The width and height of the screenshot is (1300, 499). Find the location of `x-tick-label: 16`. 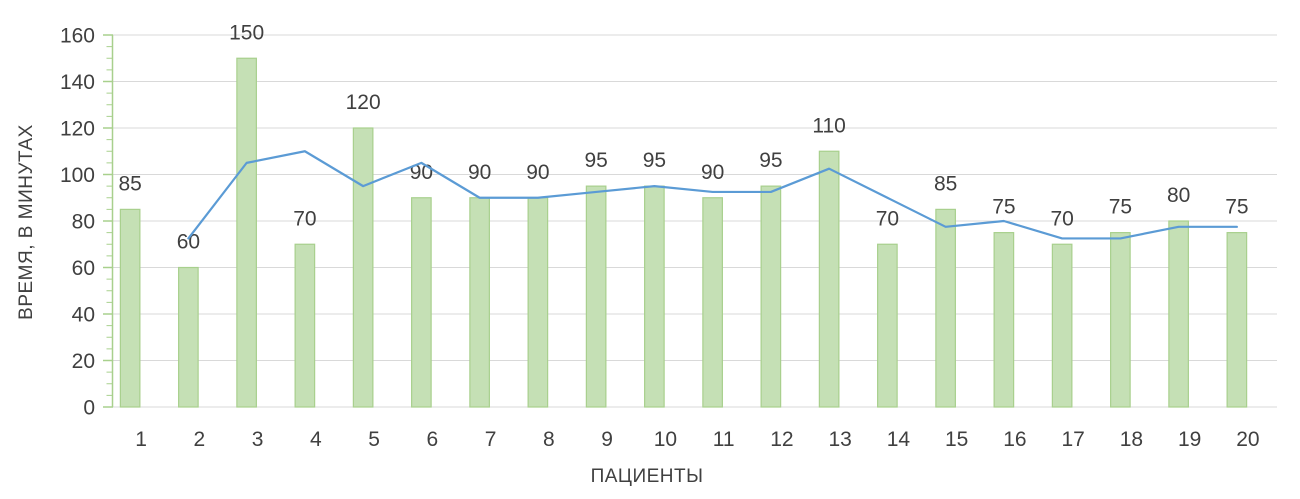

x-tick-label: 16 is located at coordinates (1014, 439).